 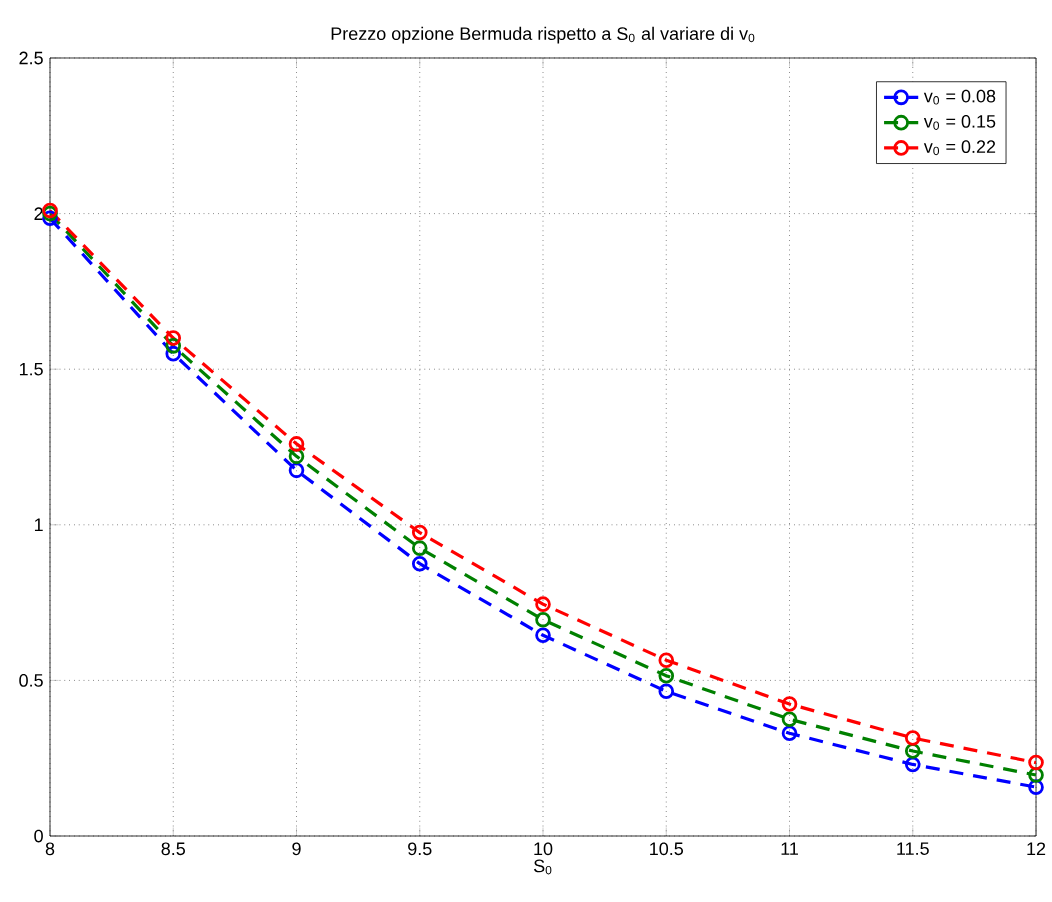 What do you see at coordinates (542, 867) in the screenshot?
I see `x-axis-title: S$_{0}$` at bounding box center [542, 867].